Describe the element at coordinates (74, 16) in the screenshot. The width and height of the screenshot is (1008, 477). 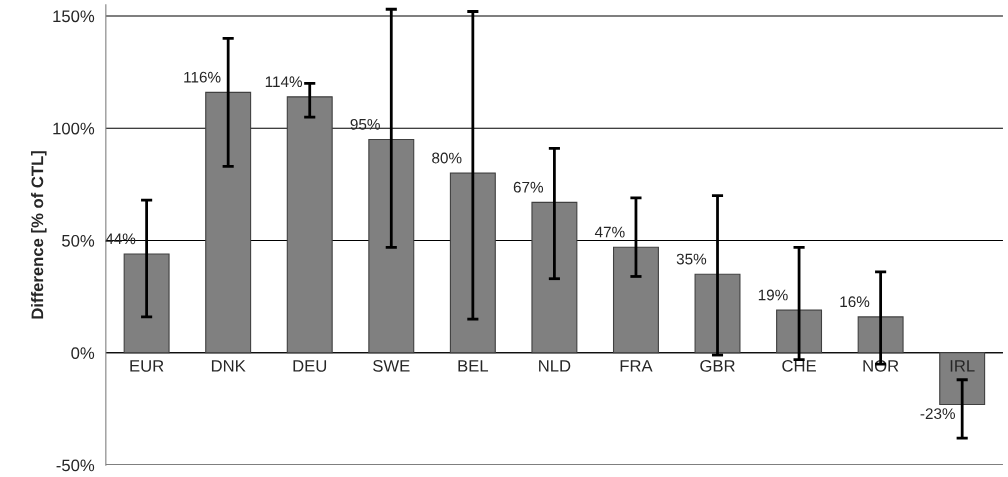
I see `y-tick-label: 150%` at that location.